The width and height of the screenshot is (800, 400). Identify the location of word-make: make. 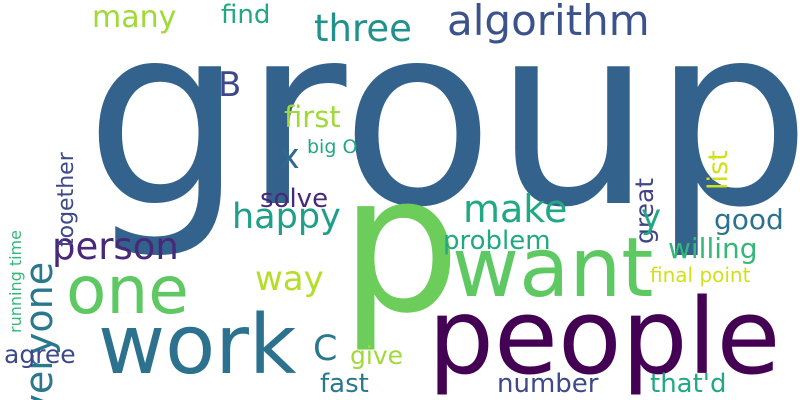
(515, 209).